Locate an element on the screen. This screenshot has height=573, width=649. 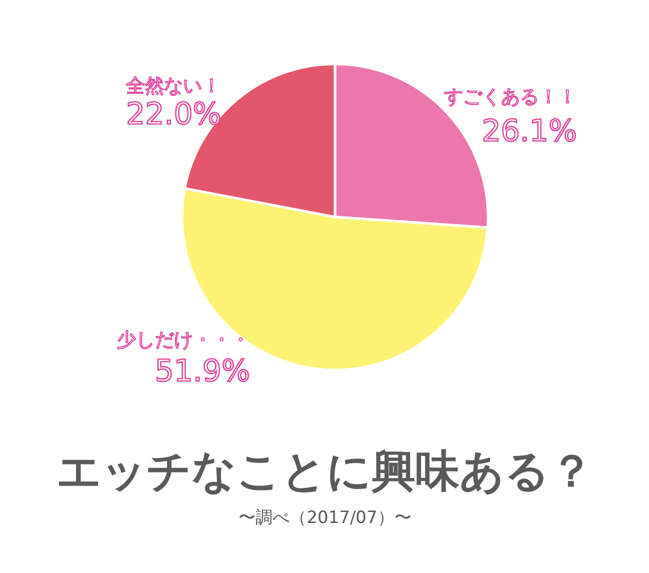
slice-label: 全然ない！ is located at coordinates (173, 86).